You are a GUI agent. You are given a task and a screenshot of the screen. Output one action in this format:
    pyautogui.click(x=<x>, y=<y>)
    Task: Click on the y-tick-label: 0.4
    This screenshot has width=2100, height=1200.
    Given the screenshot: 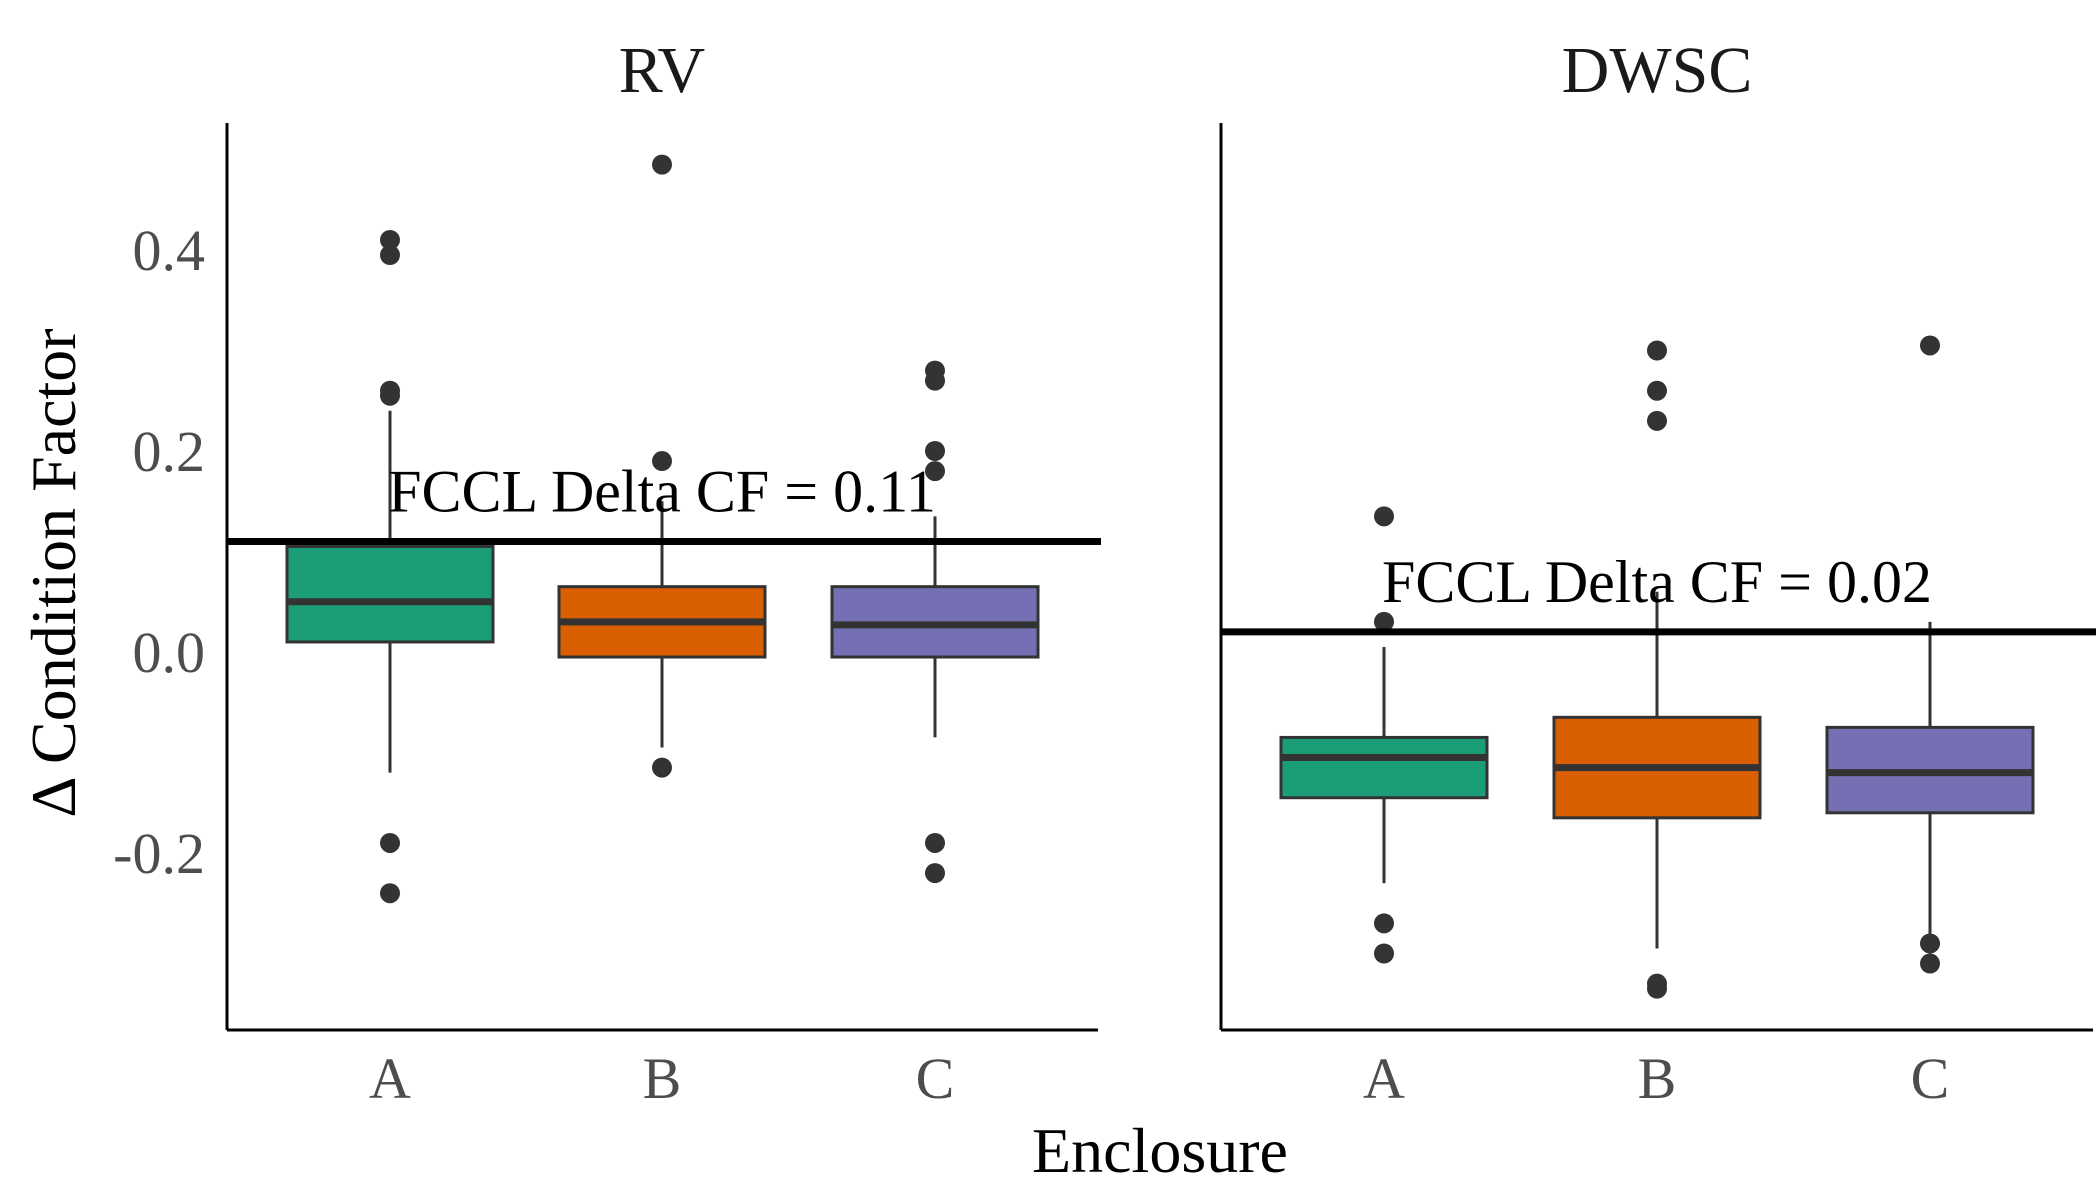 What is the action you would take?
    pyautogui.click(x=169, y=250)
    